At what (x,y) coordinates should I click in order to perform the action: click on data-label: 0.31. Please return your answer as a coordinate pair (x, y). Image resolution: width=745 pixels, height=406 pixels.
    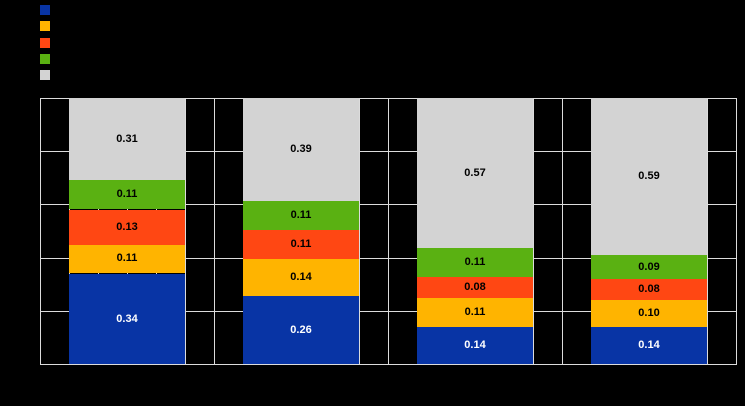
    Looking at the image, I should click on (127, 138).